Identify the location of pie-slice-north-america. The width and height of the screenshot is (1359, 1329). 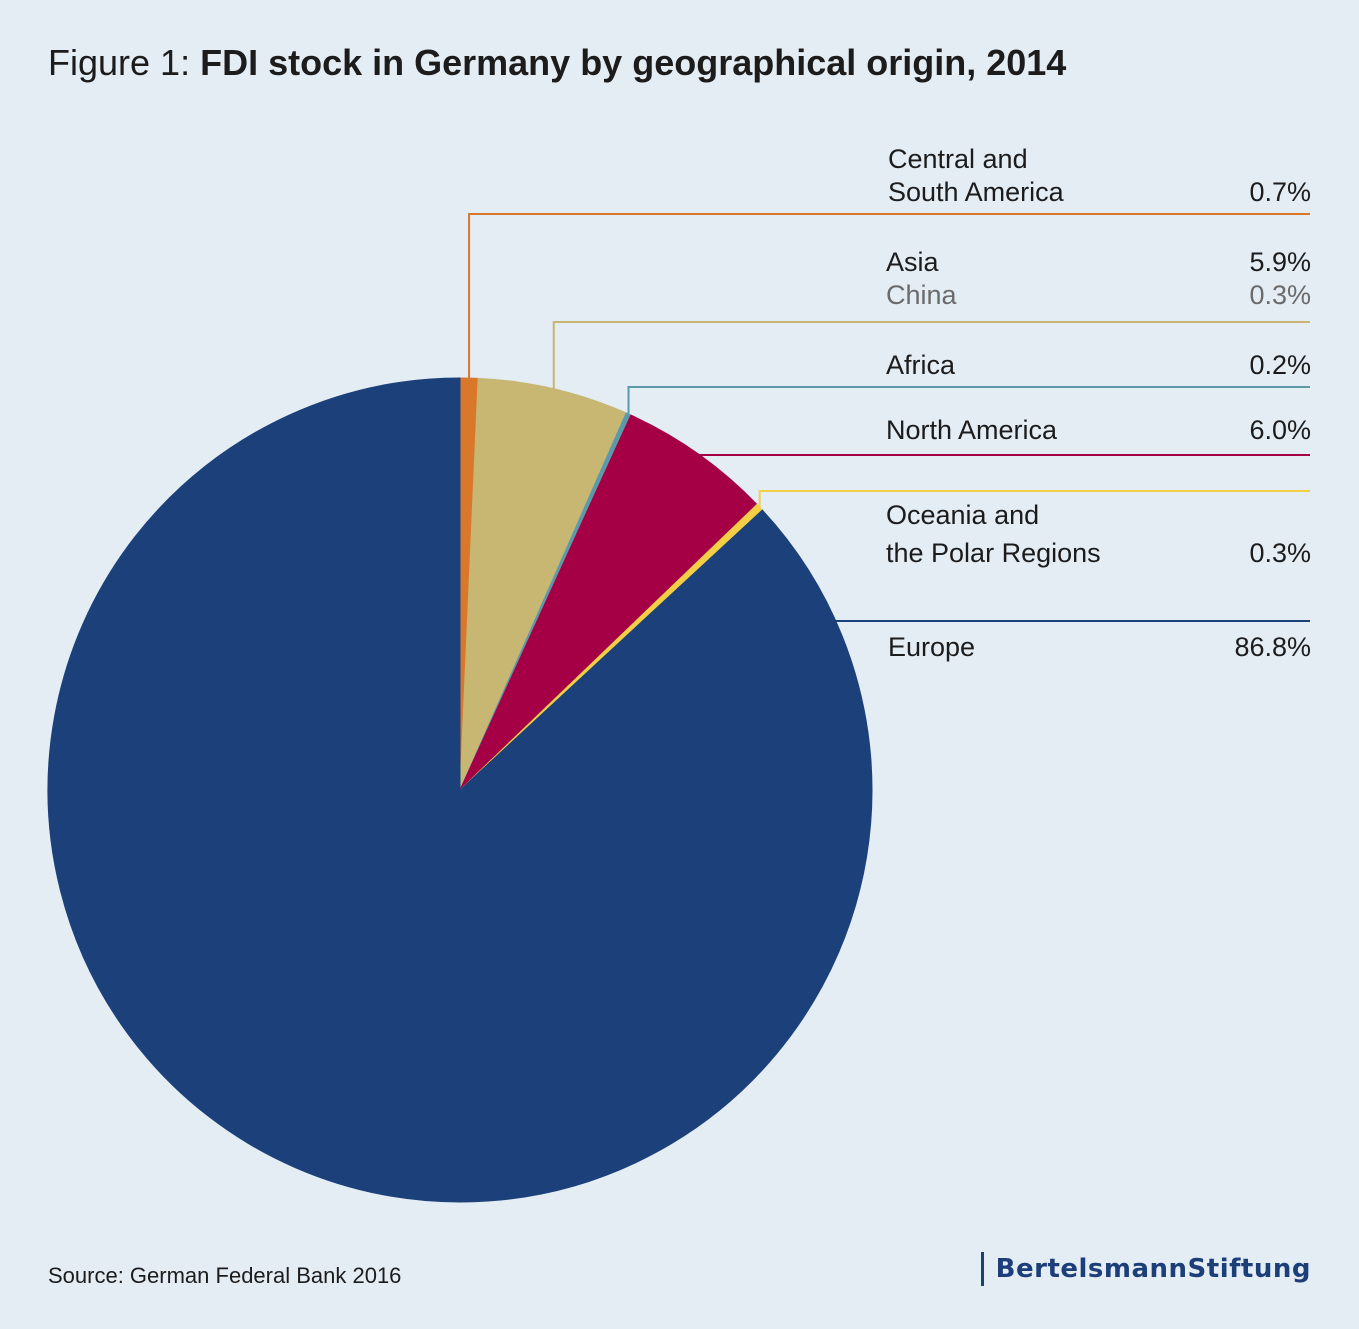
(608, 602).